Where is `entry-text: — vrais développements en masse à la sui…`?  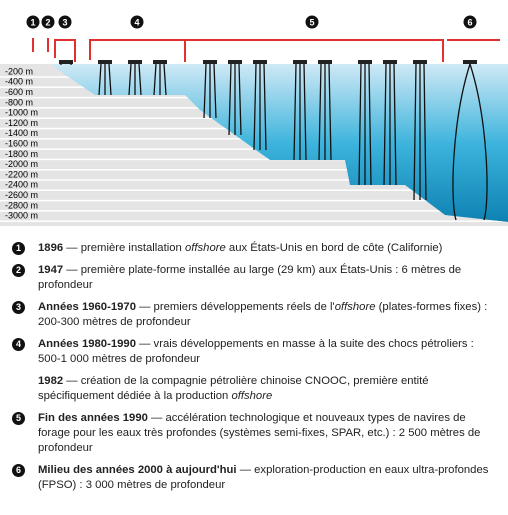 entry-text: — vrais développements en masse à la sui… is located at coordinates (256, 351).